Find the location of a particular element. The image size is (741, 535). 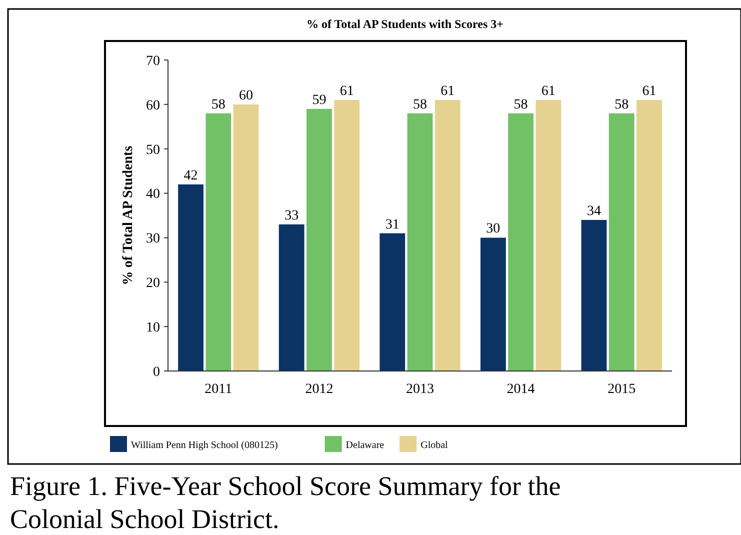

legend-label: William Penn High School (080125) is located at coordinates (204, 445).